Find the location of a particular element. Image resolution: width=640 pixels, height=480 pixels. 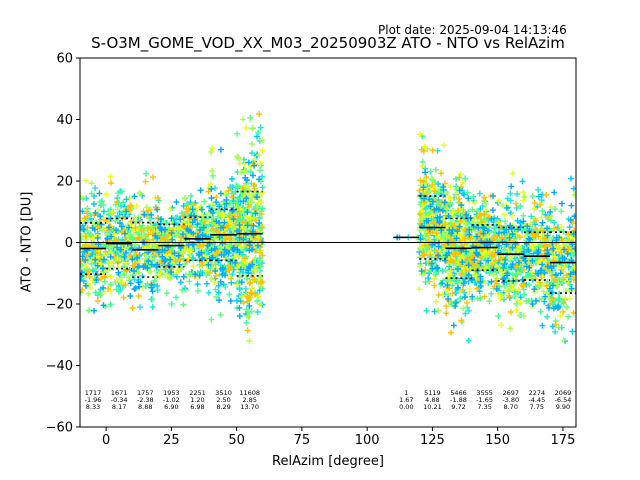

bin-stat-count: 1953 is located at coordinates (171, 393).